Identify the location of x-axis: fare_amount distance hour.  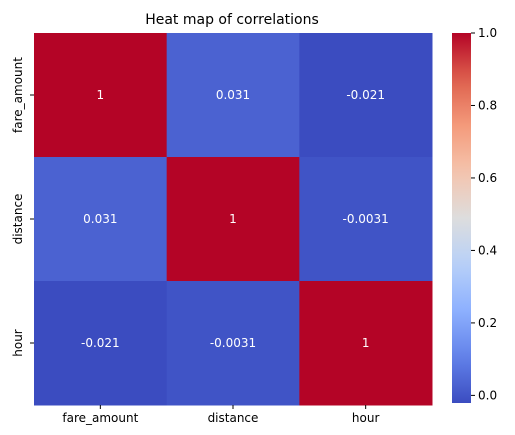
(220, 415).